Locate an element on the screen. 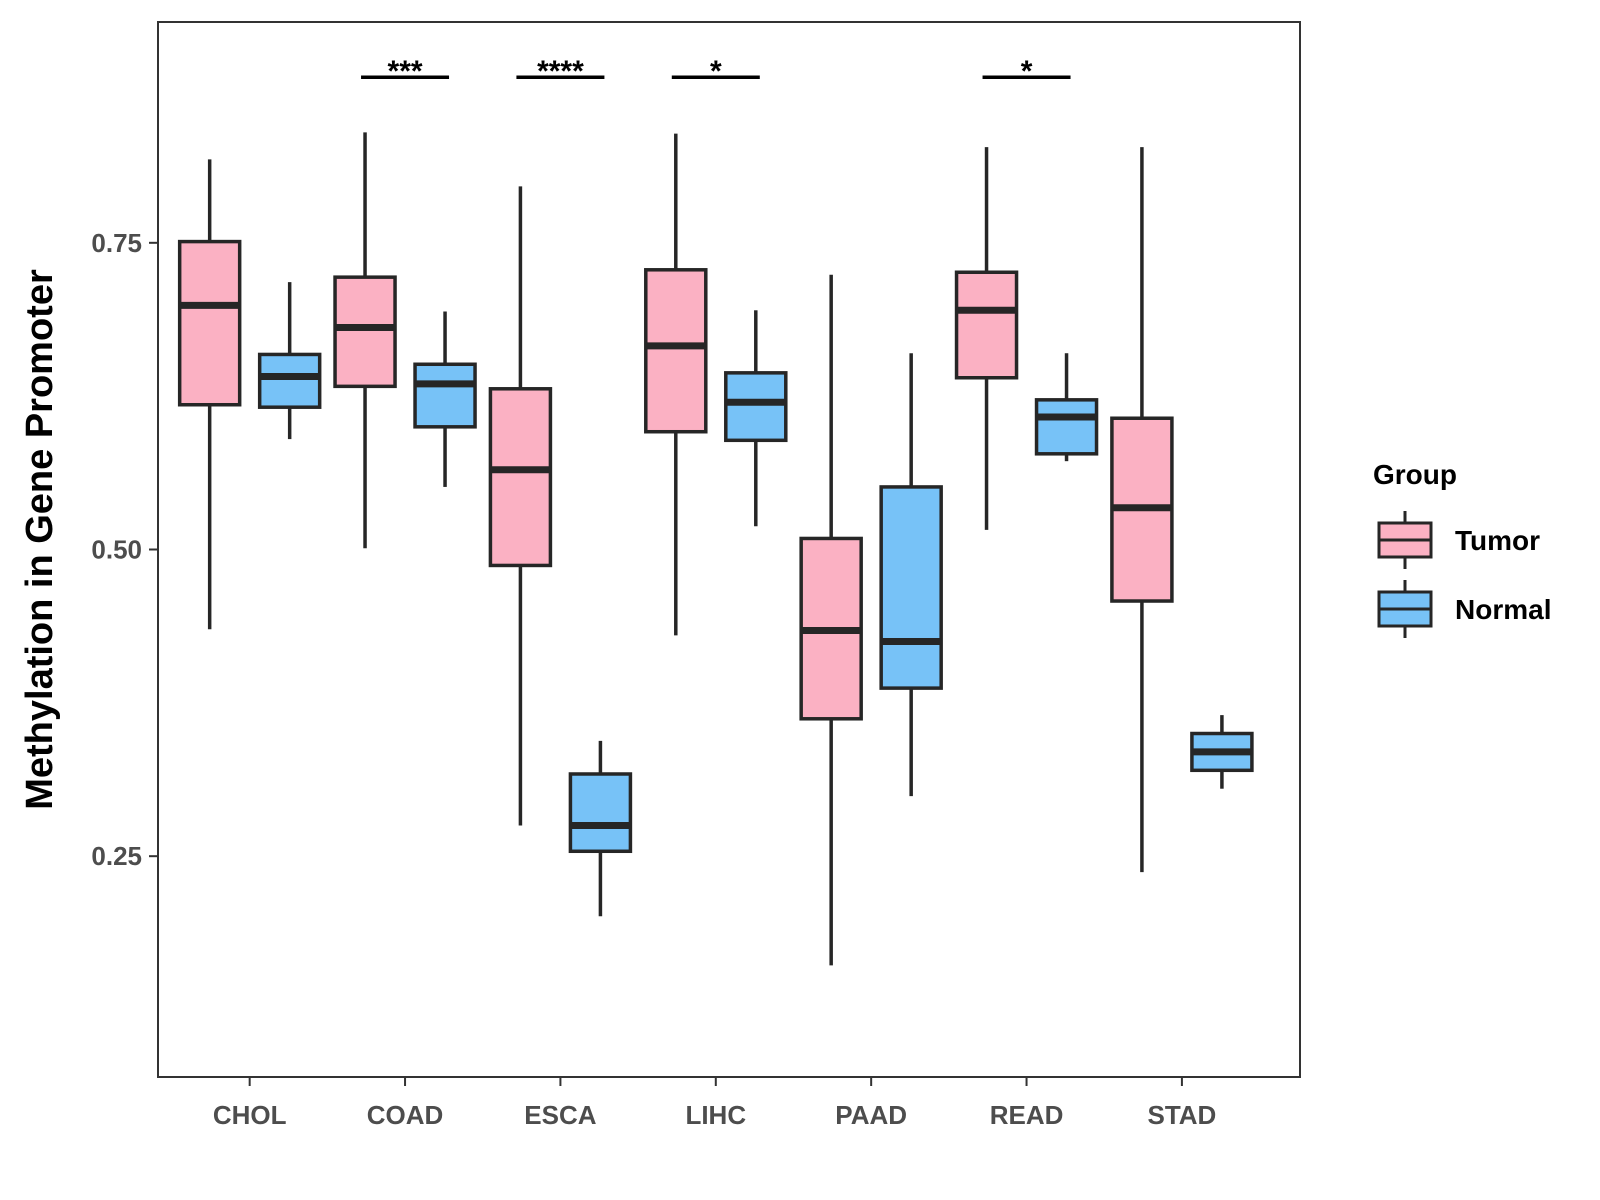 The image size is (1600, 1200). box-normal-read is located at coordinates (1066, 407).